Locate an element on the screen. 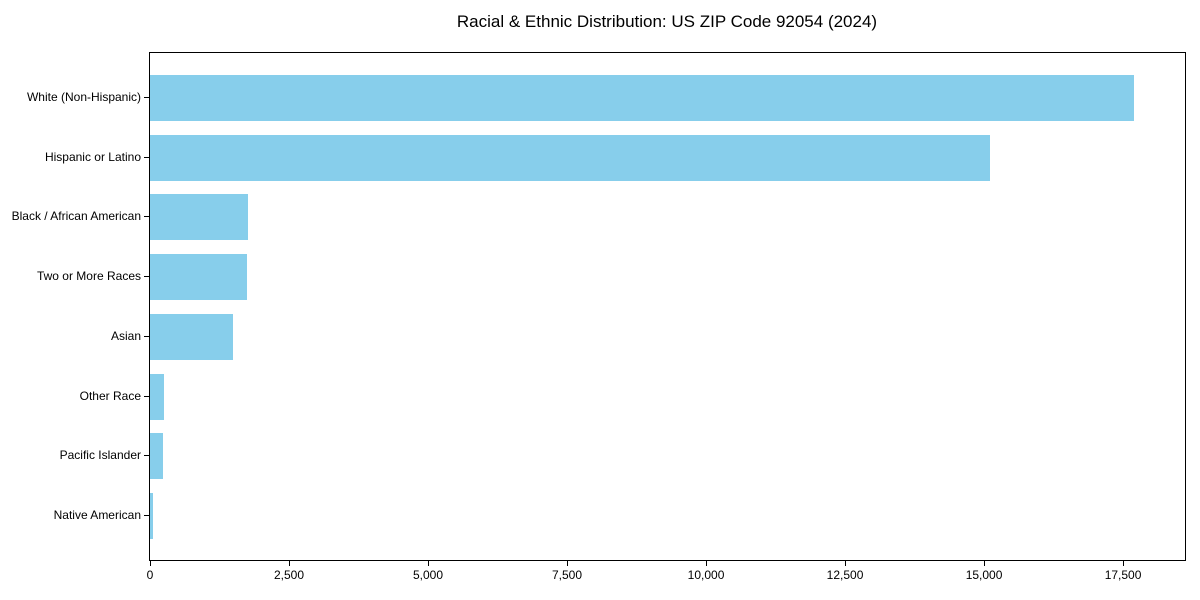  y-axis-label: White (Non-Hispanic) is located at coordinates (83, 97).